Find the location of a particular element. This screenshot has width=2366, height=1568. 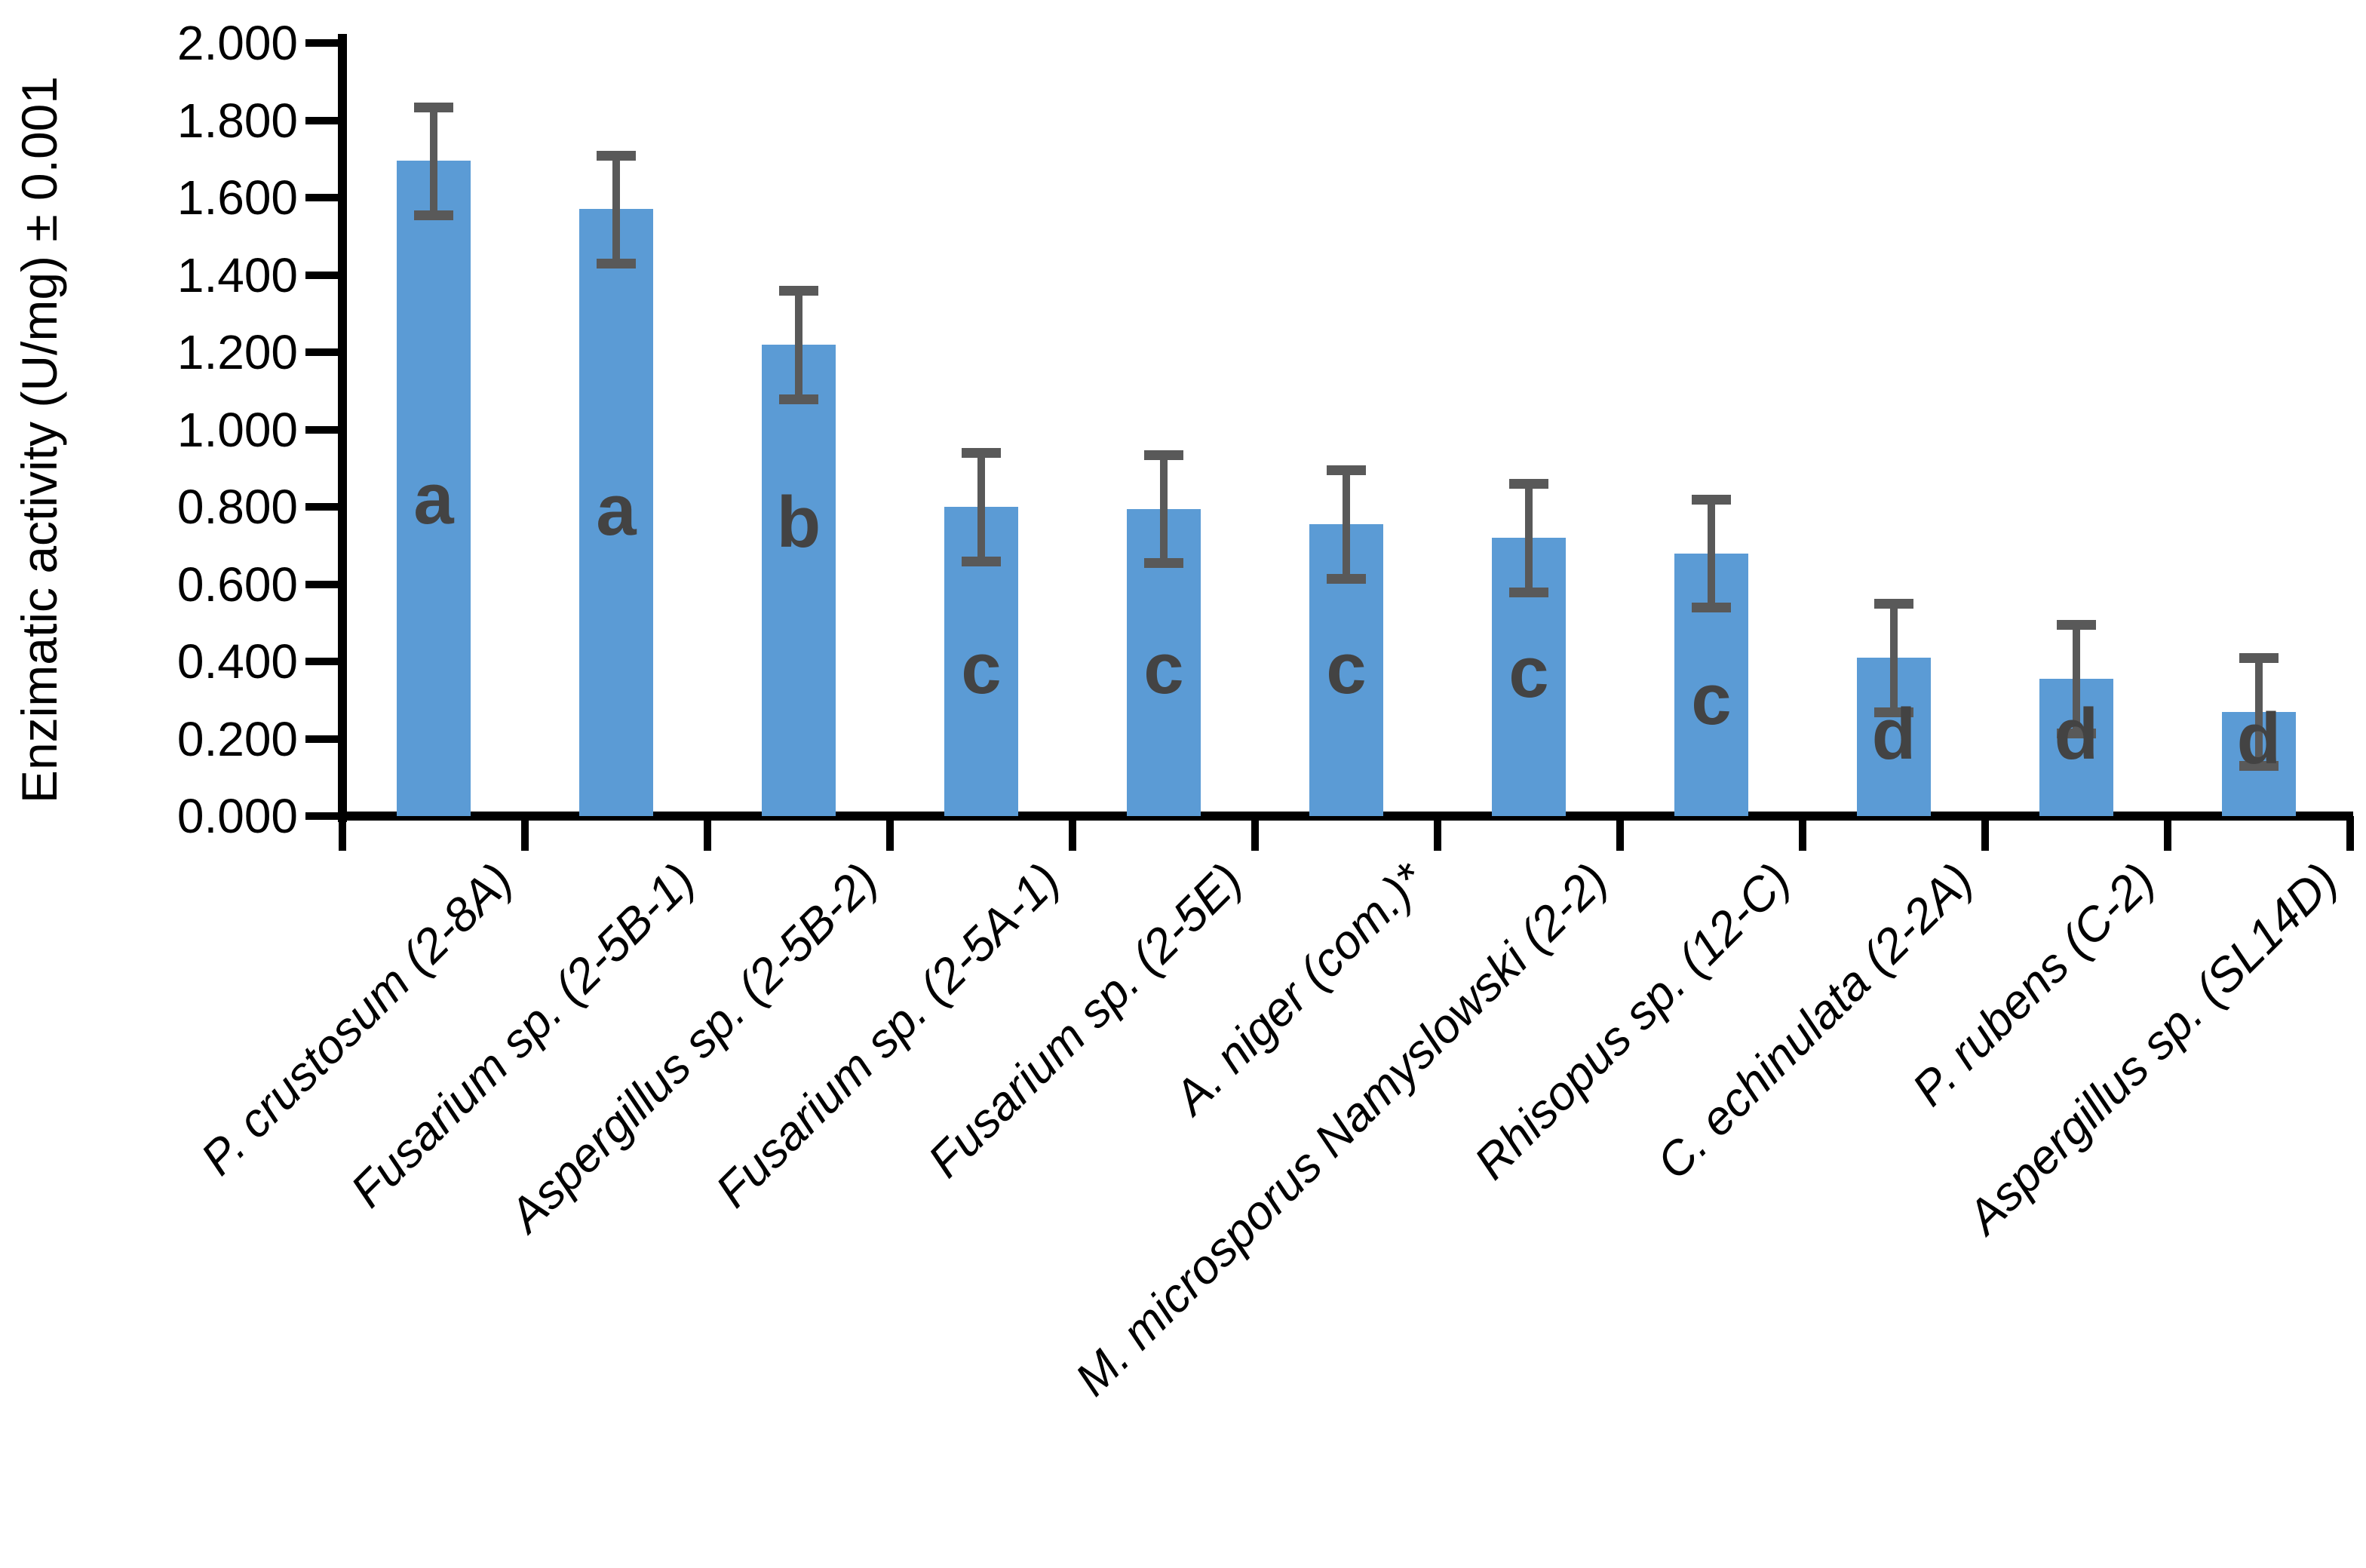

y-axis-tick-label: 0.000 is located at coordinates (237, 816).